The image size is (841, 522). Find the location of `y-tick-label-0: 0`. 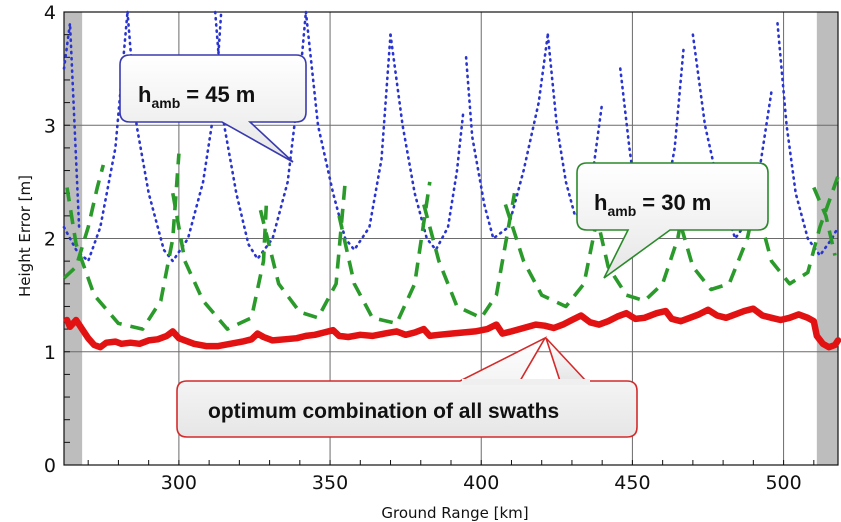

y-tick-label-0: 0 is located at coordinates (50, 466).